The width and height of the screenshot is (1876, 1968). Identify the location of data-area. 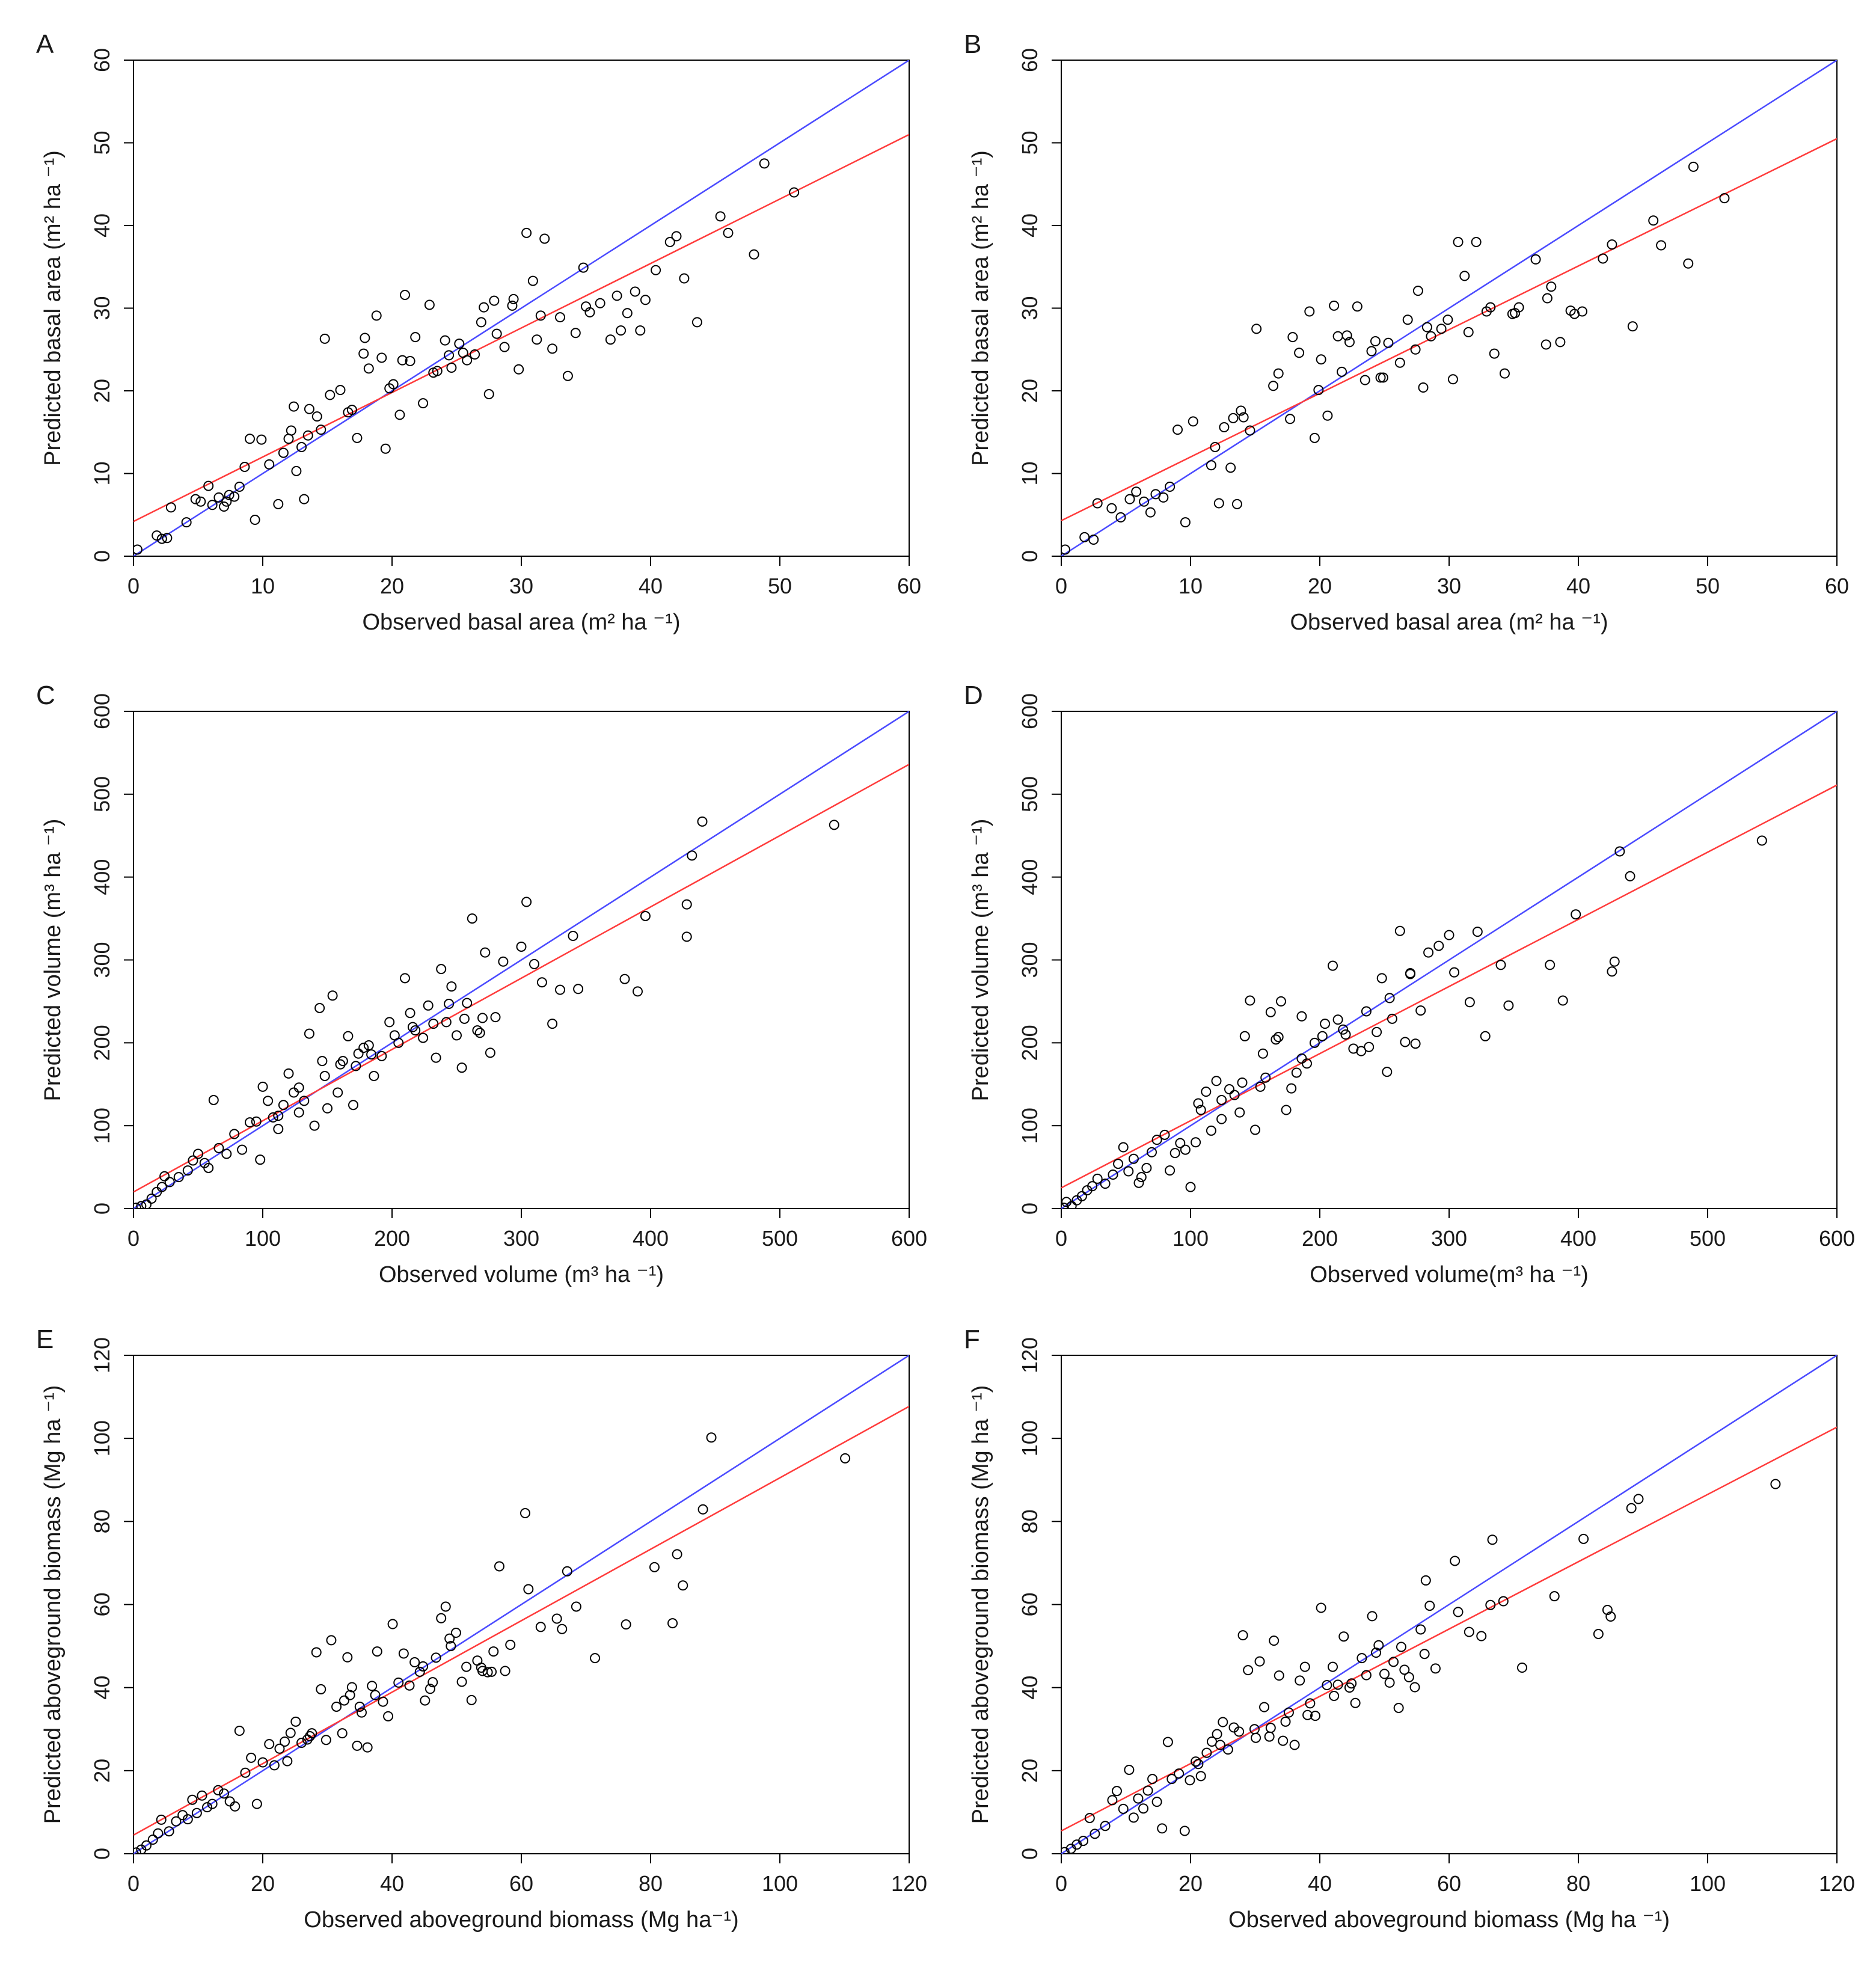
(521, 308).